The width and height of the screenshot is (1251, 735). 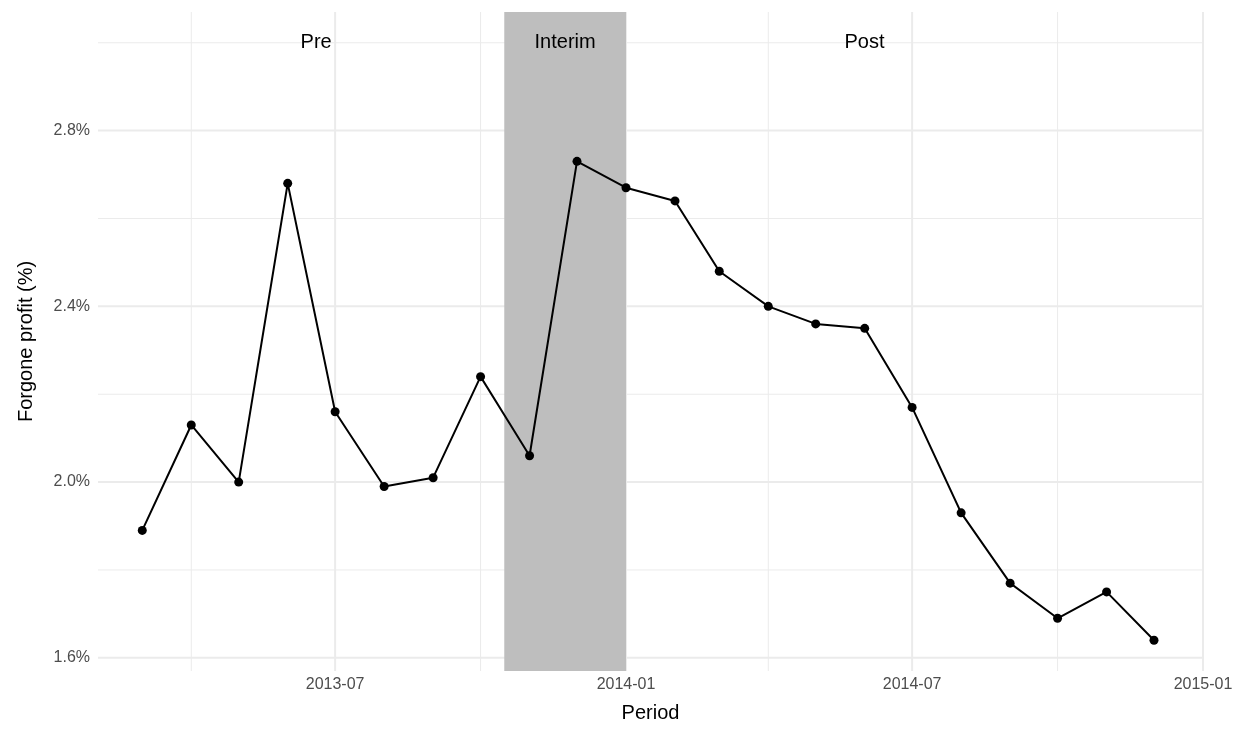 I want to click on annotation: Pre, so click(x=316, y=41).